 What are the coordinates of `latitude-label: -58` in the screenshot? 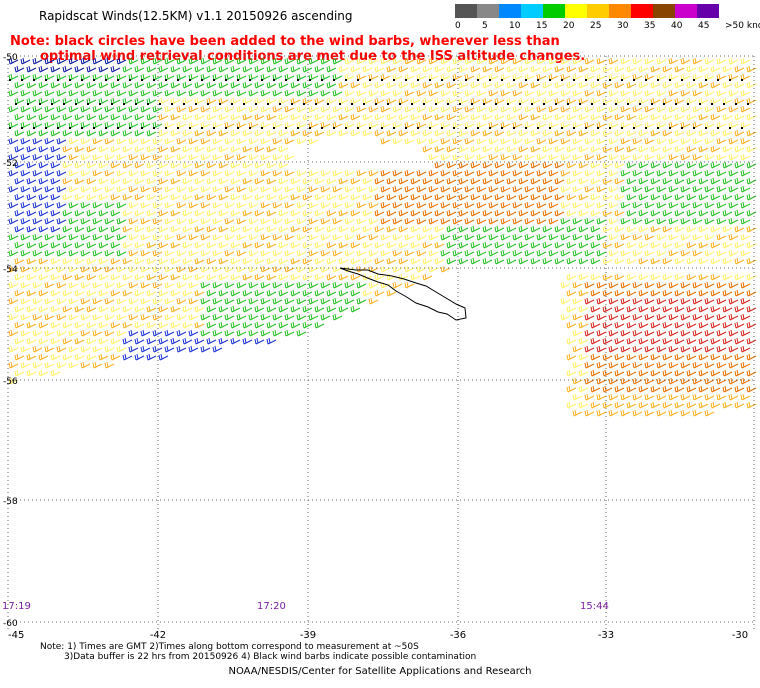 It's located at (10, 502).